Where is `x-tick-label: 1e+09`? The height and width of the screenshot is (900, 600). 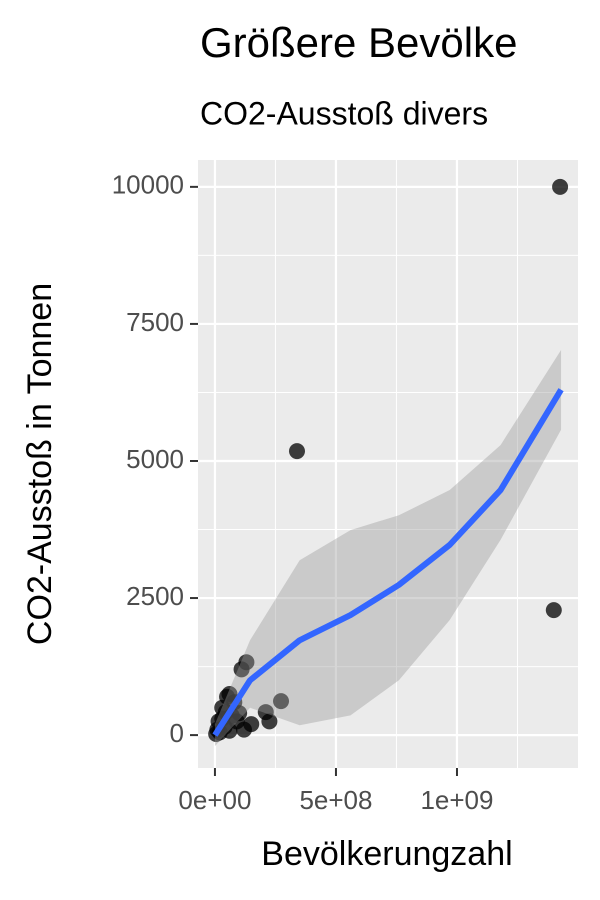 x-tick-label: 1e+09 is located at coordinates (456, 800).